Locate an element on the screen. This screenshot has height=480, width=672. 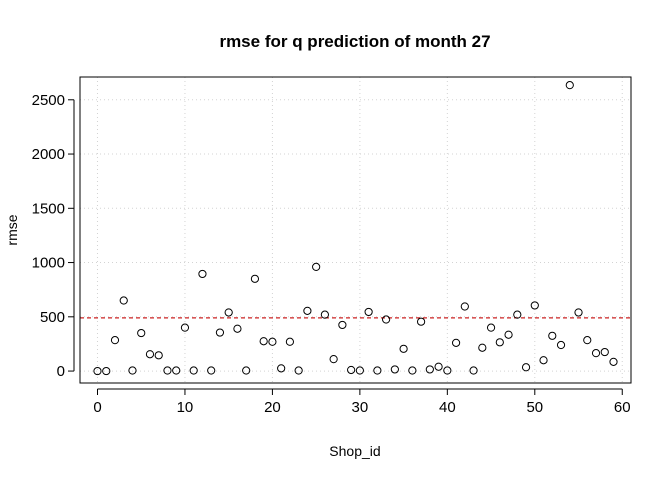
y-tick-label: 0 is located at coordinates (61, 371).